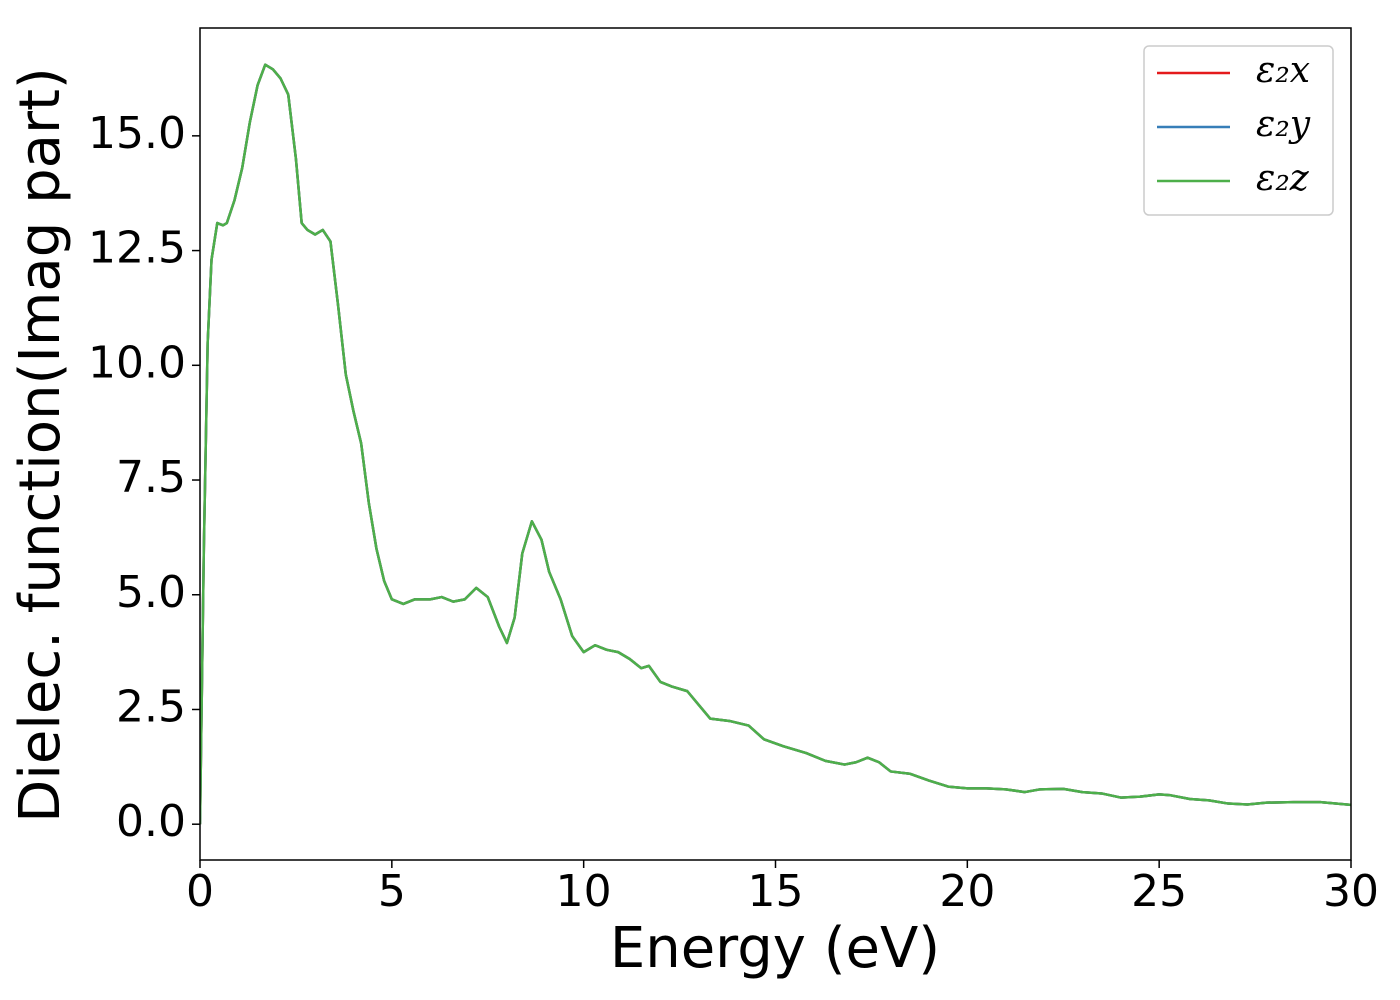 The image size is (1400, 1000). Describe the element at coordinates (775, 948) in the screenshot. I see `x-axis-label: Energy (eV)` at that location.